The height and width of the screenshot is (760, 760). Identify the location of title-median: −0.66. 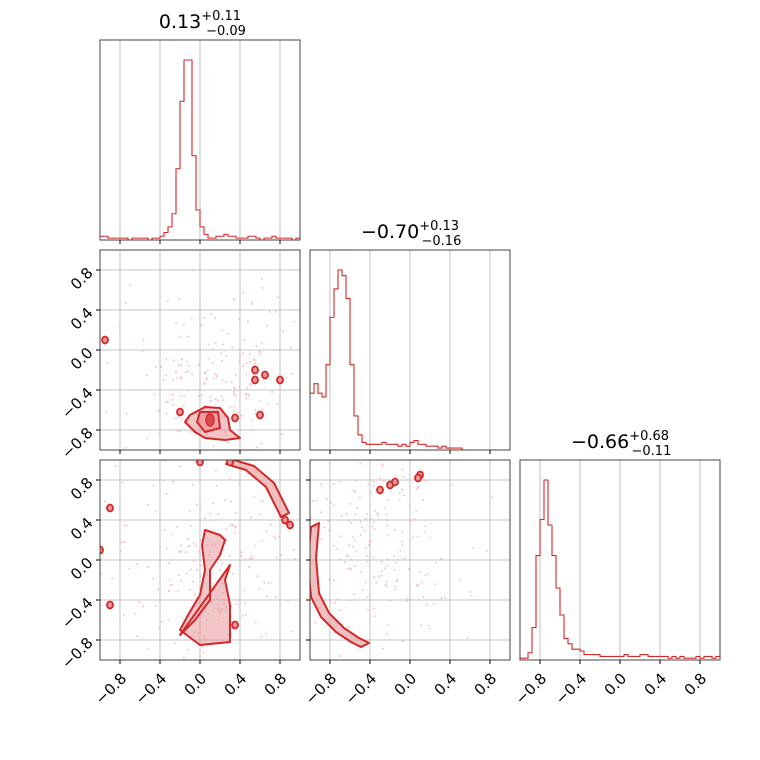
(600, 442).